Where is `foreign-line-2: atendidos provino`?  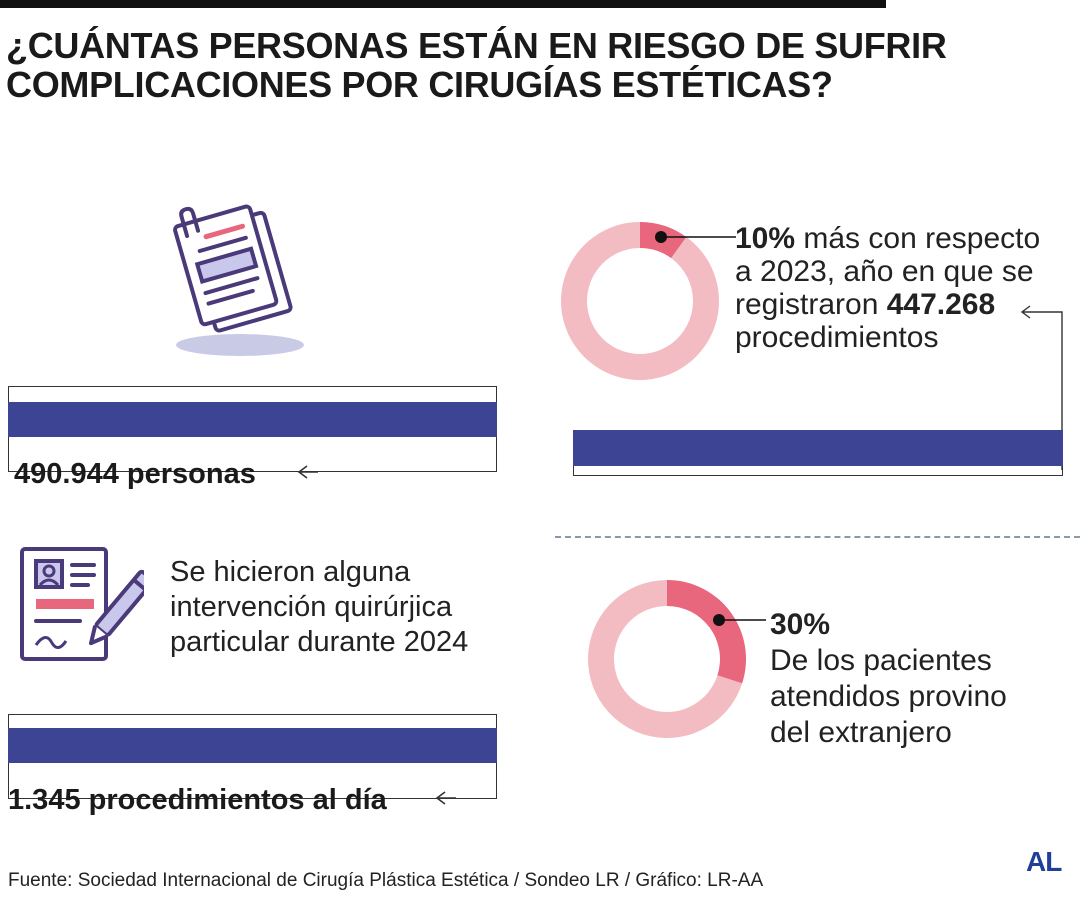 foreign-line-2: atendidos provino is located at coordinates (888, 696).